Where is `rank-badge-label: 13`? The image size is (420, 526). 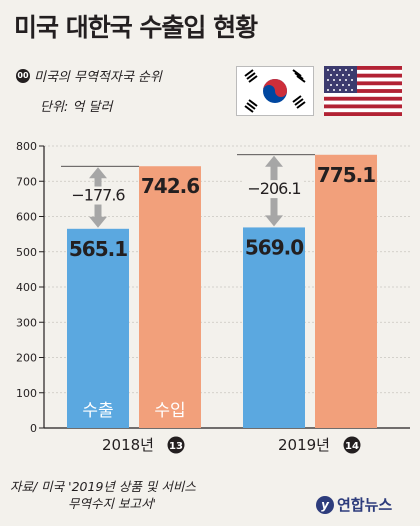 rank-badge-label: 13 is located at coordinates (176, 446).